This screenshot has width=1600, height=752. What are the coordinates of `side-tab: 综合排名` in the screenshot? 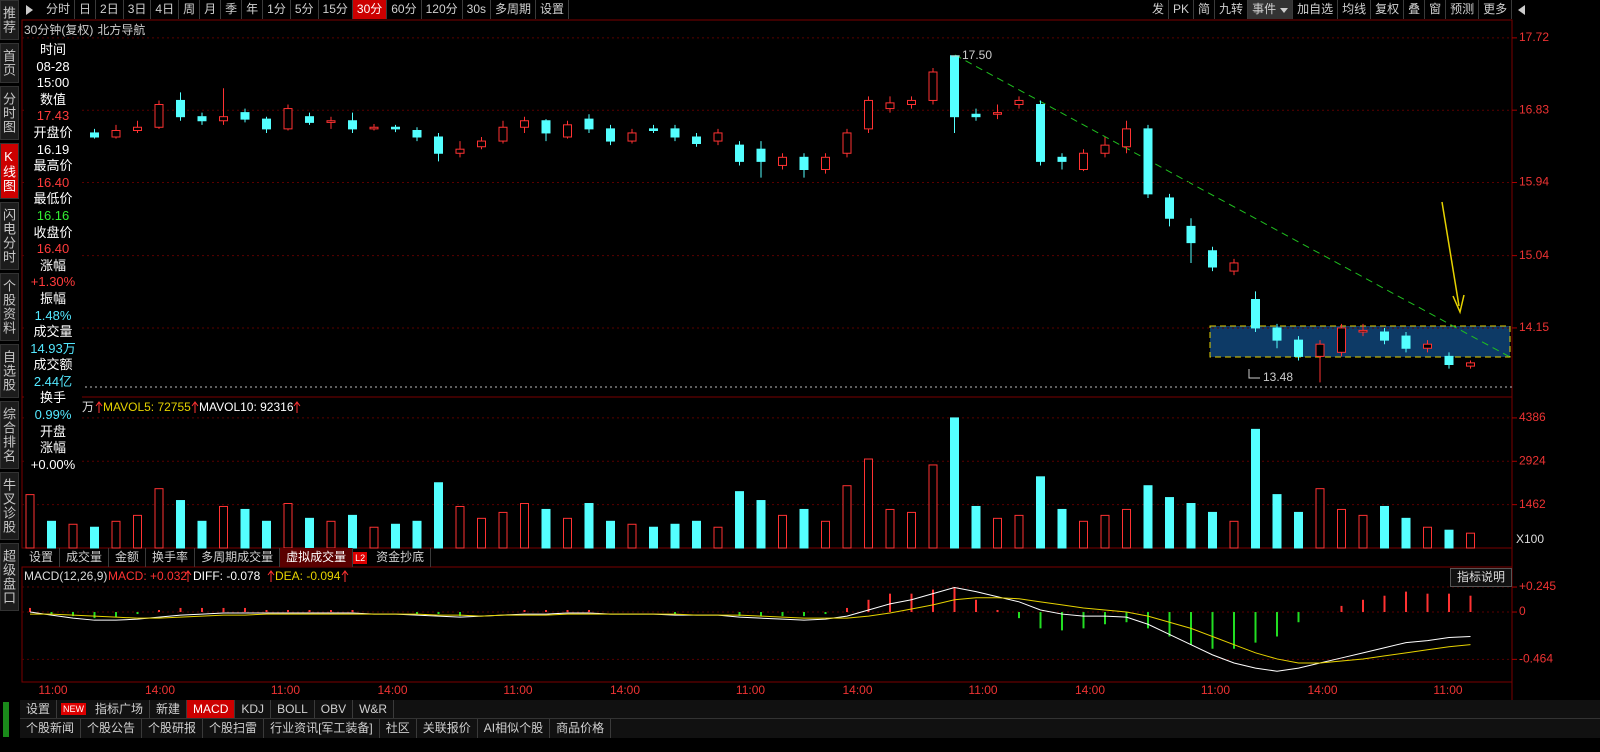 It's located at (9, 435).